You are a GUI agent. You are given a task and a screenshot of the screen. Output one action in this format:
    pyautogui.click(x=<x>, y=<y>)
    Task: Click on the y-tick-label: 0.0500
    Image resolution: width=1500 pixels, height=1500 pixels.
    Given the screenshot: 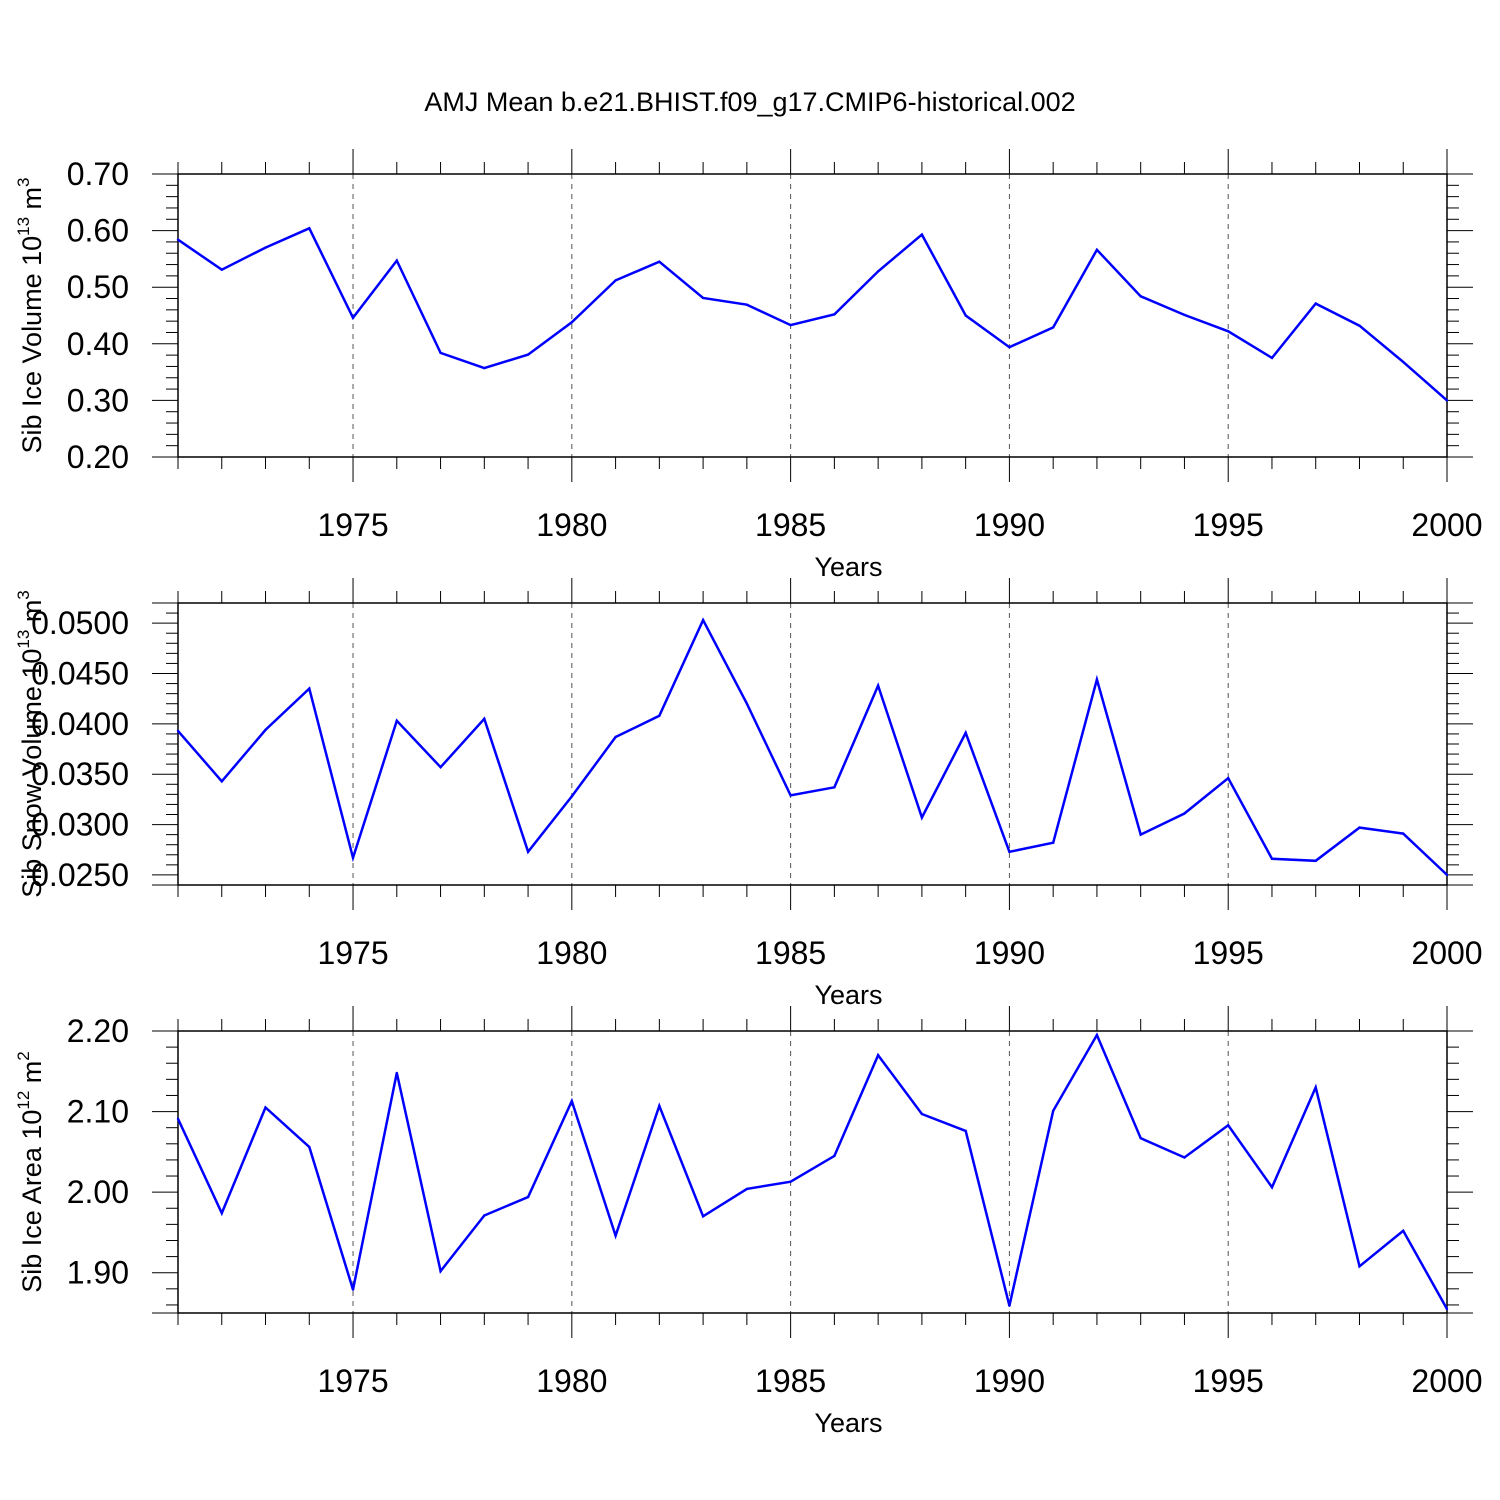 What is the action you would take?
    pyautogui.click(x=80, y=623)
    